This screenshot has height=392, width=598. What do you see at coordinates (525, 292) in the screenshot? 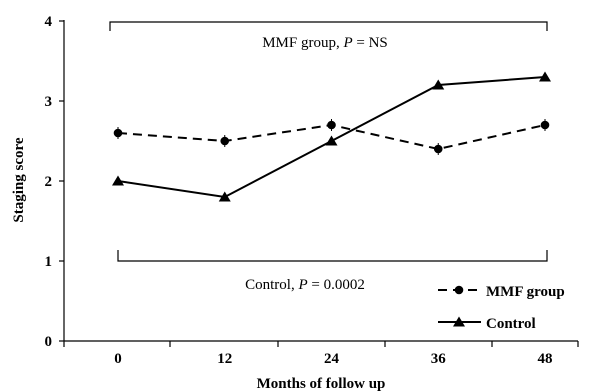
I see `legend-mmf-label: MMF group` at bounding box center [525, 292].